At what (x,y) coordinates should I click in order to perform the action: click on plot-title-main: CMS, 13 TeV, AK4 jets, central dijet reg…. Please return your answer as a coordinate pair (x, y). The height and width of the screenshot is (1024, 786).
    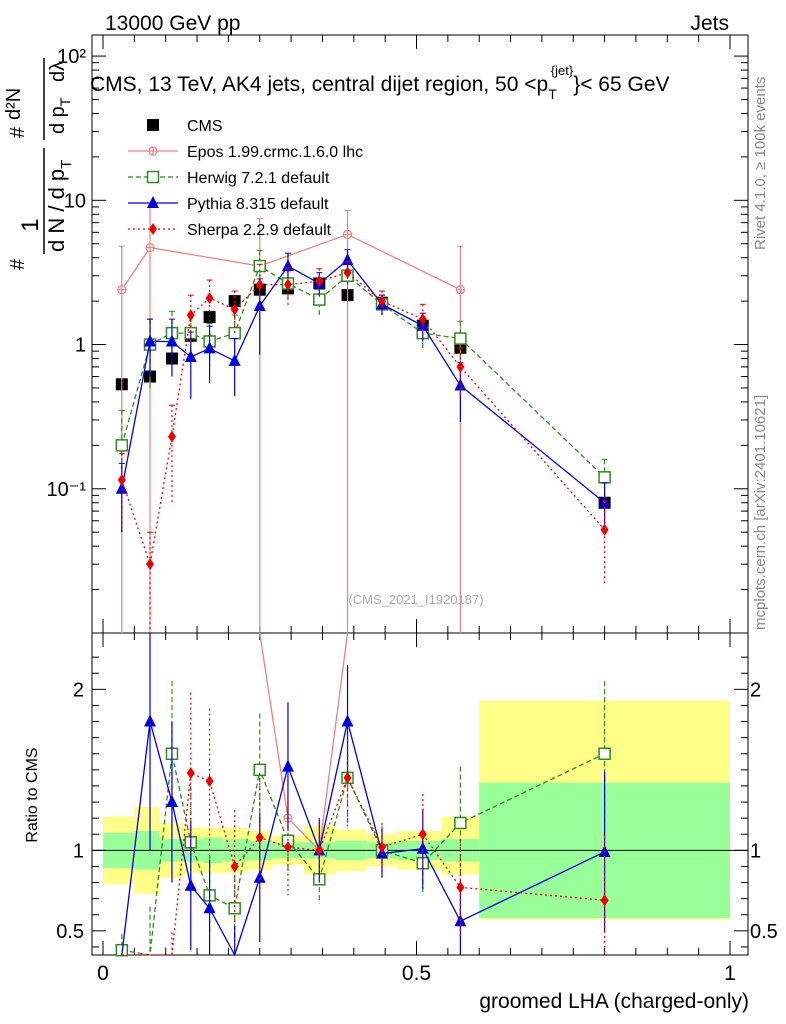
    Looking at the image, I should click on (319, 84).